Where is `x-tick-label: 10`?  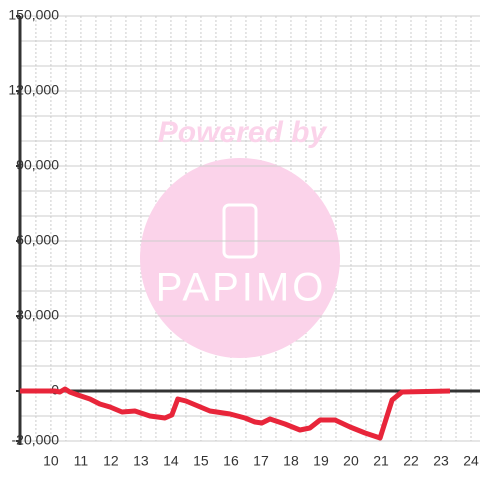 x-tick-label: 10 is located at coordinates (51, 461).